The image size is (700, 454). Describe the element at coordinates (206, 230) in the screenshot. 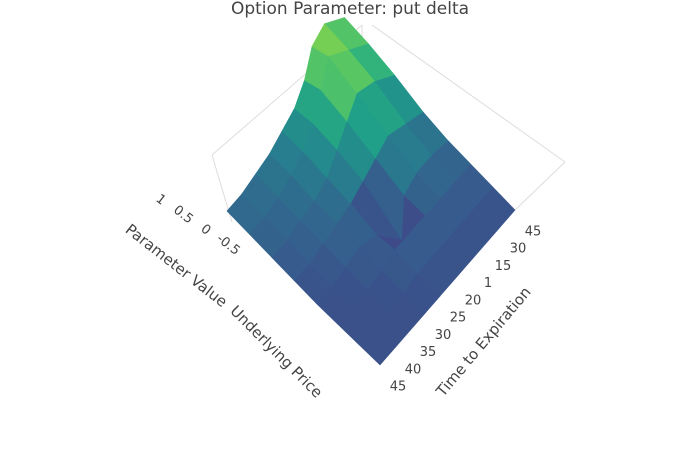

I see `z-tick-label: 0` at that location.